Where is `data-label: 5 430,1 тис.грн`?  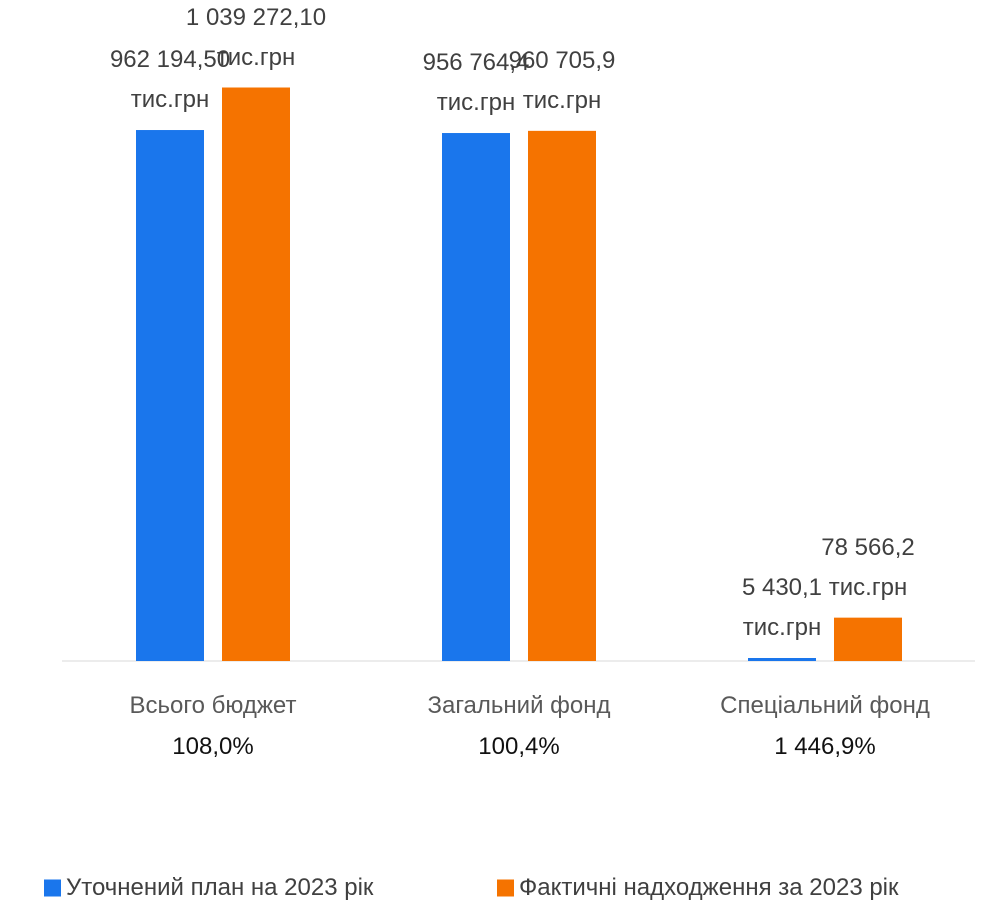 data-label: 5 430,1 тис.грн is located at coordinates (782, 607).